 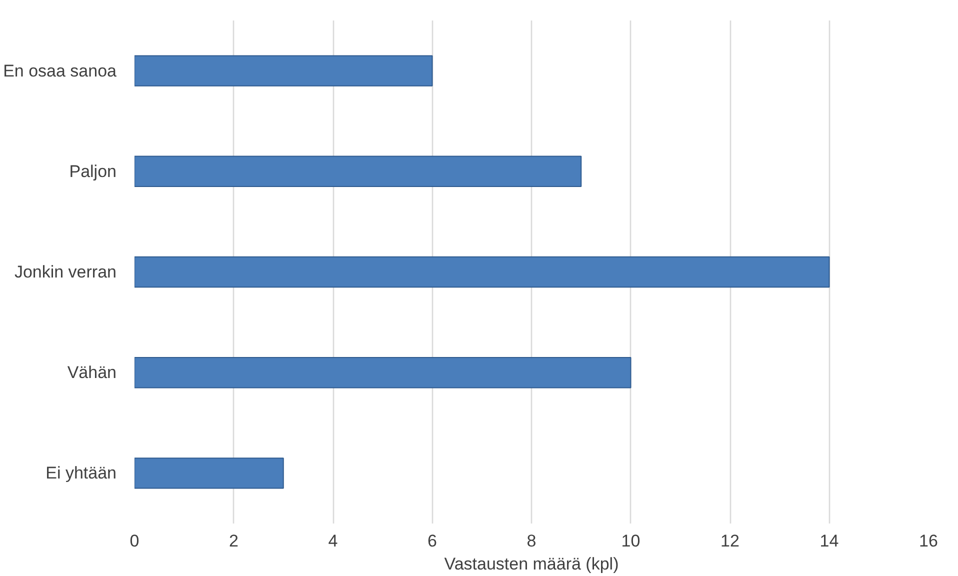 I want to click on x-tick-label: 14, so click(x=829, y=541).